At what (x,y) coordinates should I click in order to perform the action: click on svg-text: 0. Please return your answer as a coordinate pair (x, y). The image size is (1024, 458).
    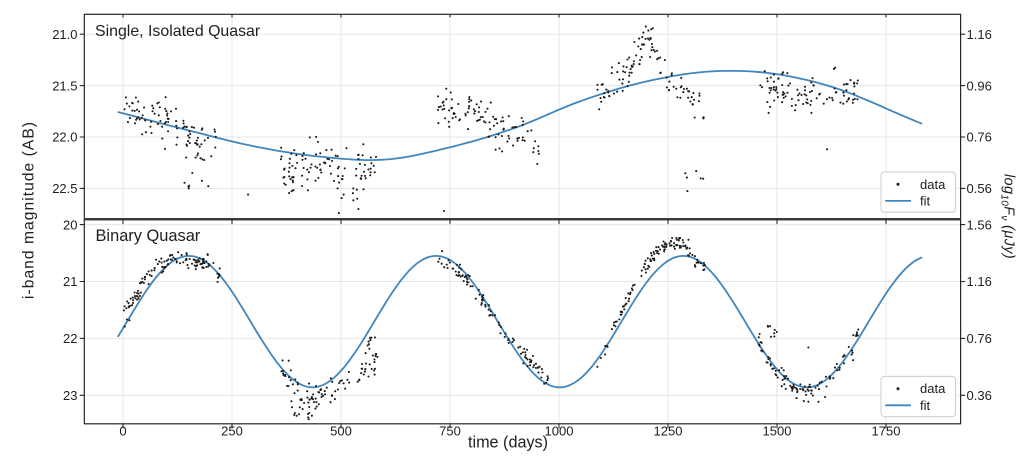
    Looking at the image, I should click on (122, 431).